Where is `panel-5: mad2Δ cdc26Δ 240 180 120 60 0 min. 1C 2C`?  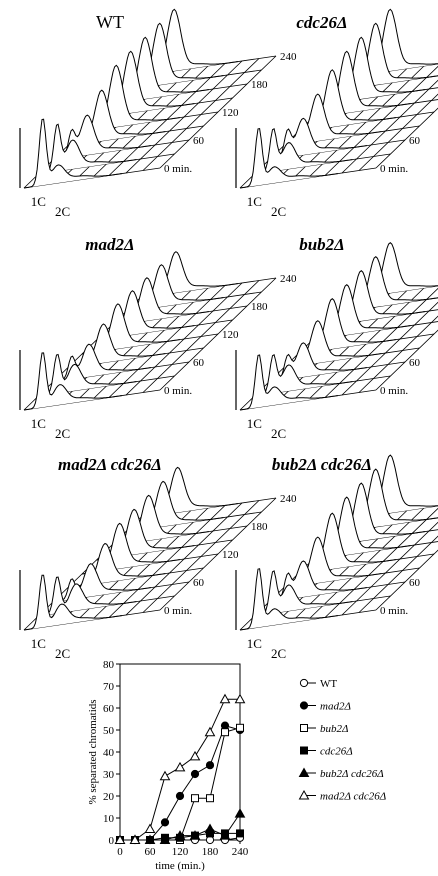 panel-5: mad2Δ cdc26Δ 240 180 120 60 0 min. 1C 2C is located at coordinates (158, 558).